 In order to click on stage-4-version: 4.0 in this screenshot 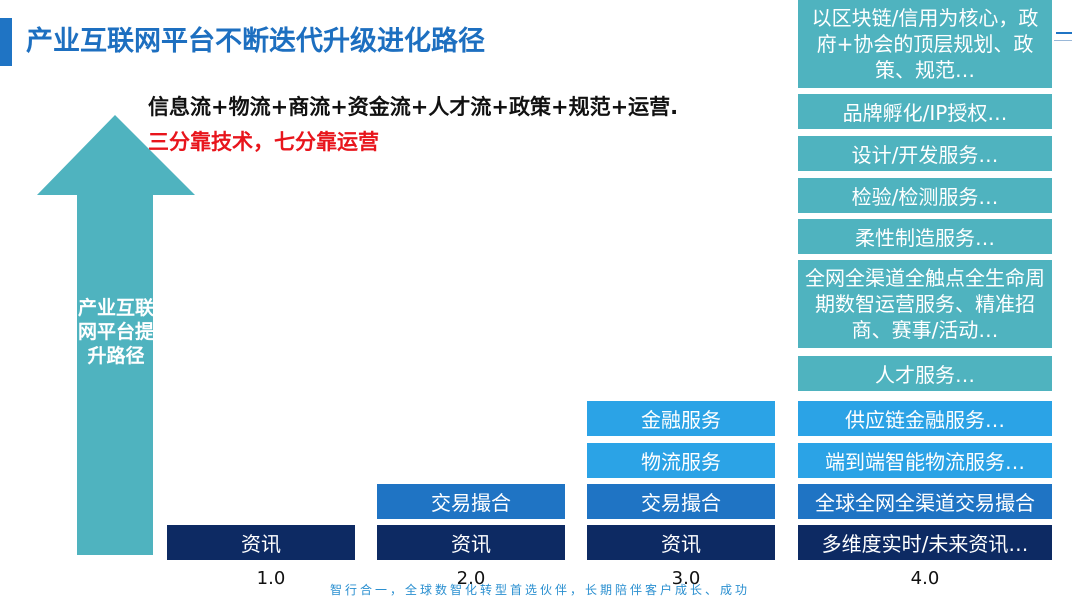, I will do `click(925, 578)`.